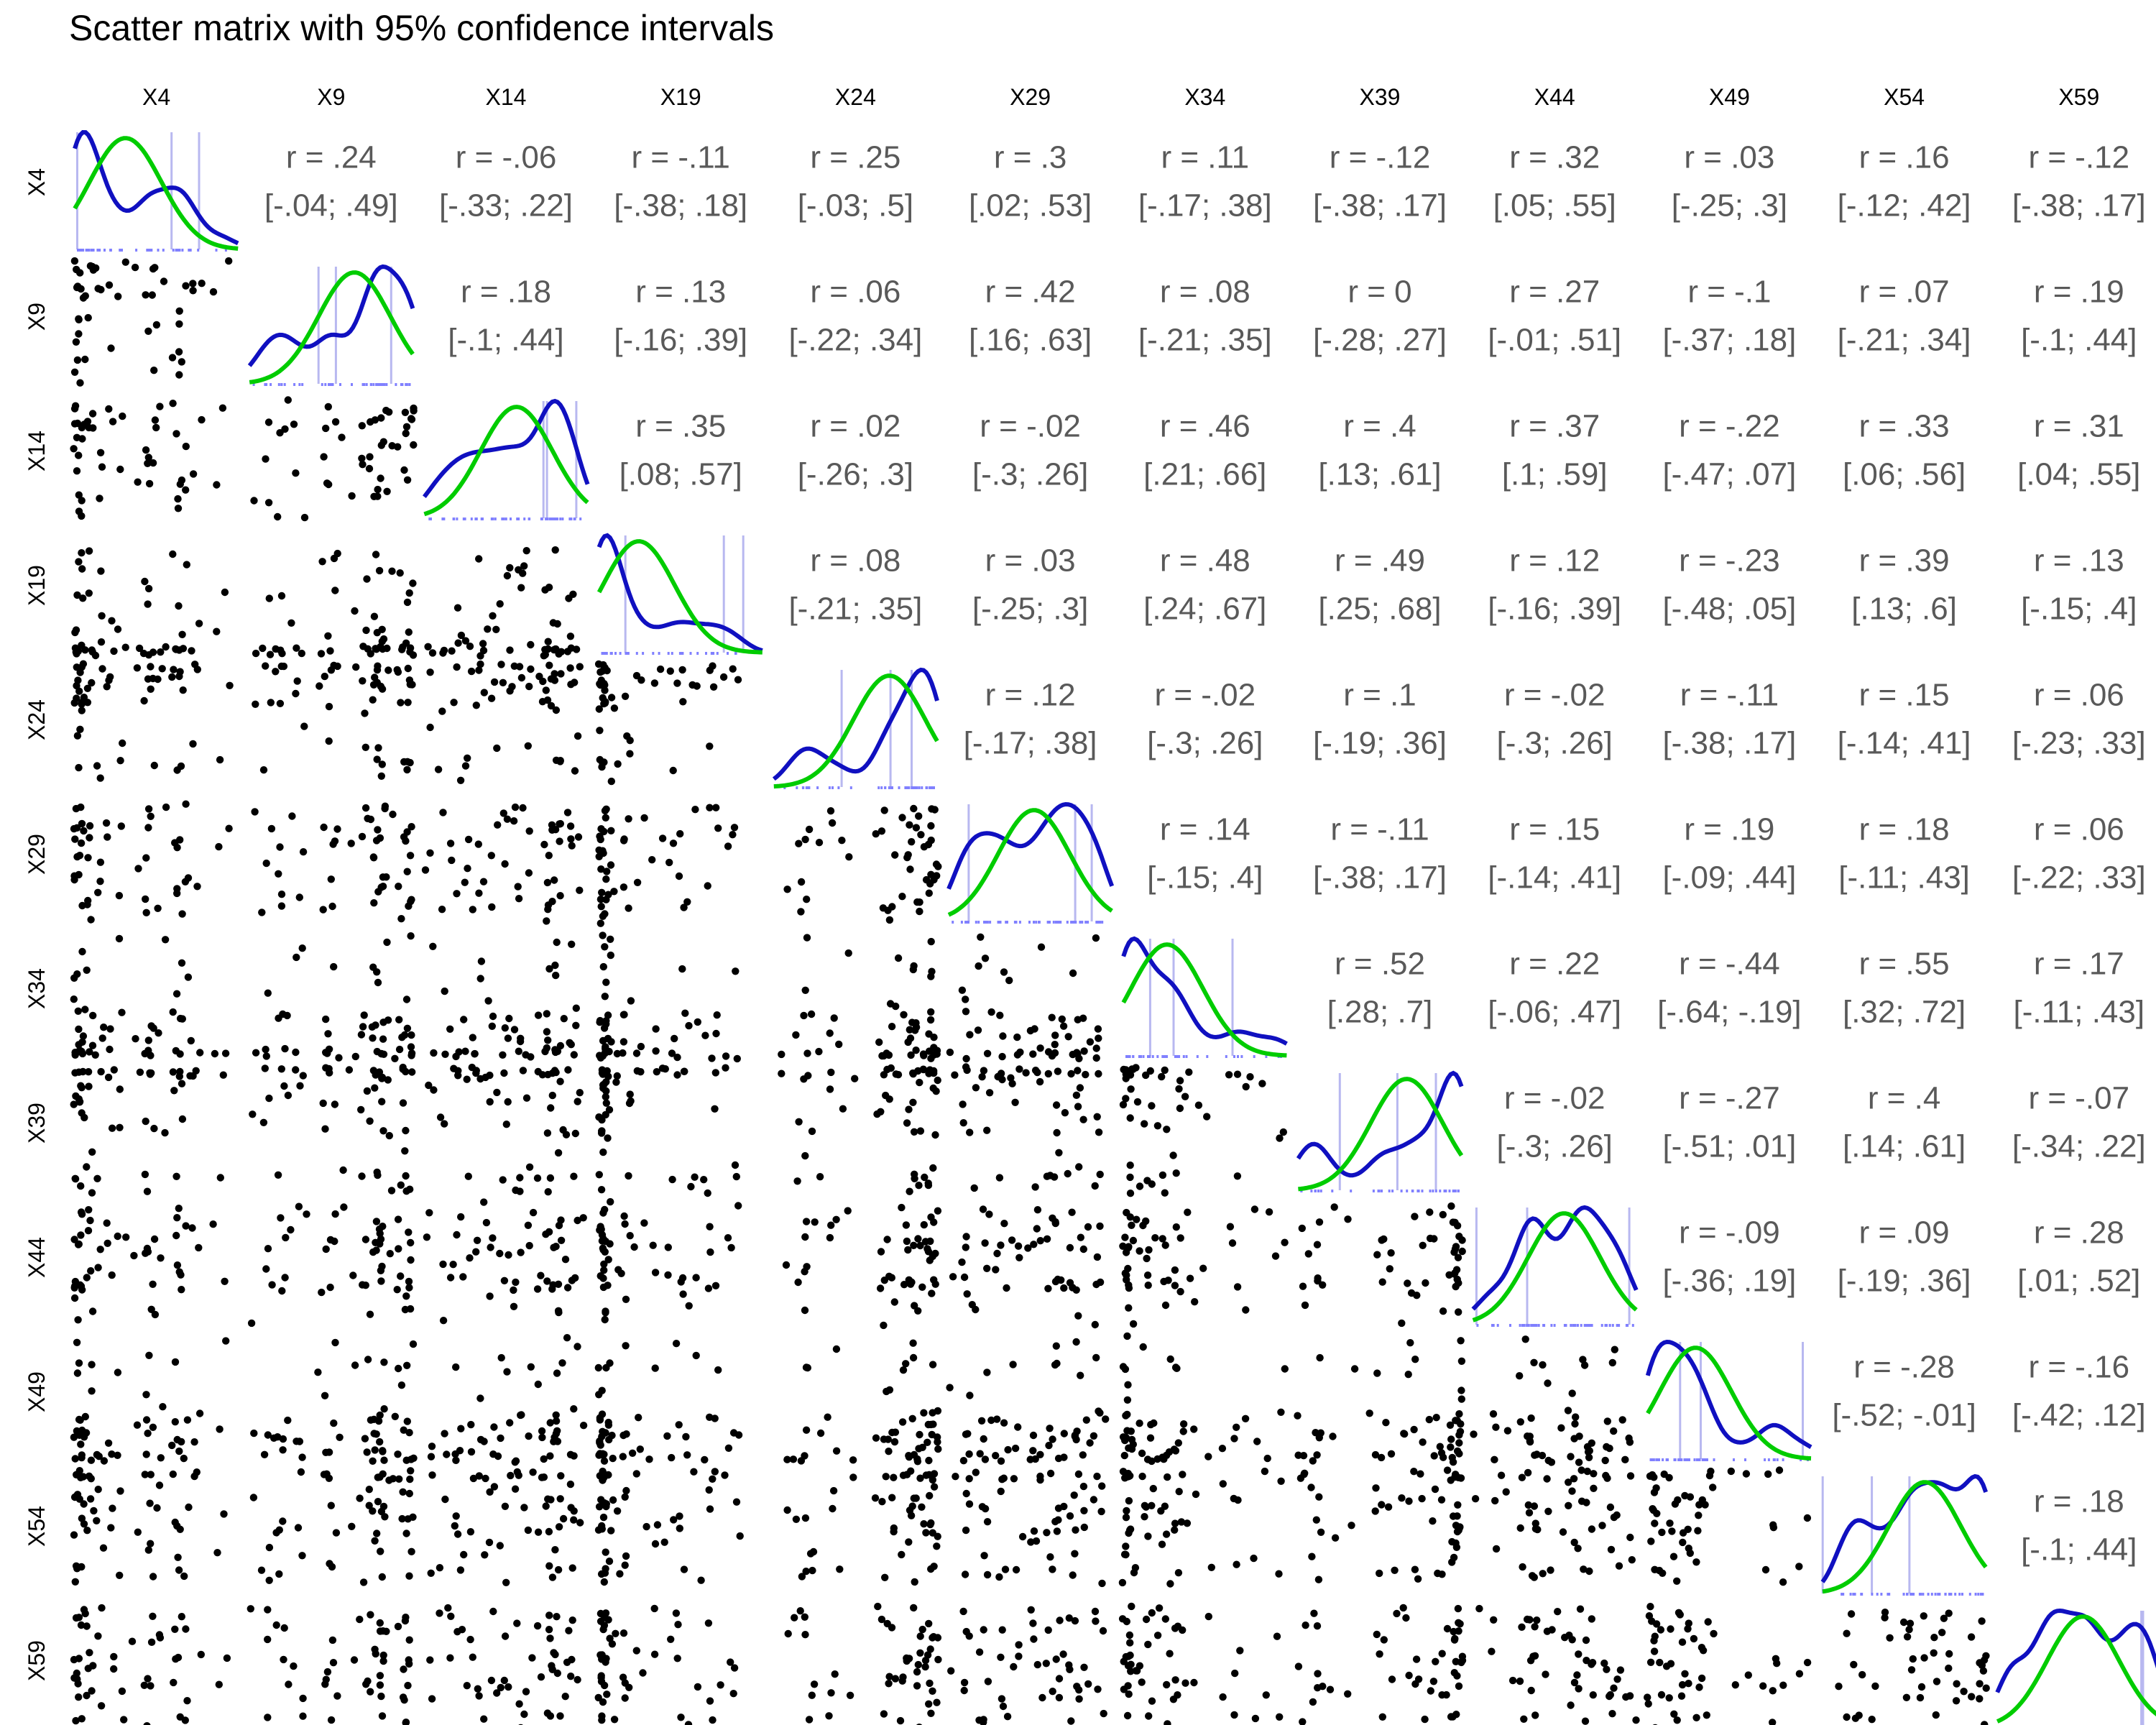  I want to click on scatter-panel-x59-x49, so click(1728, 1664).